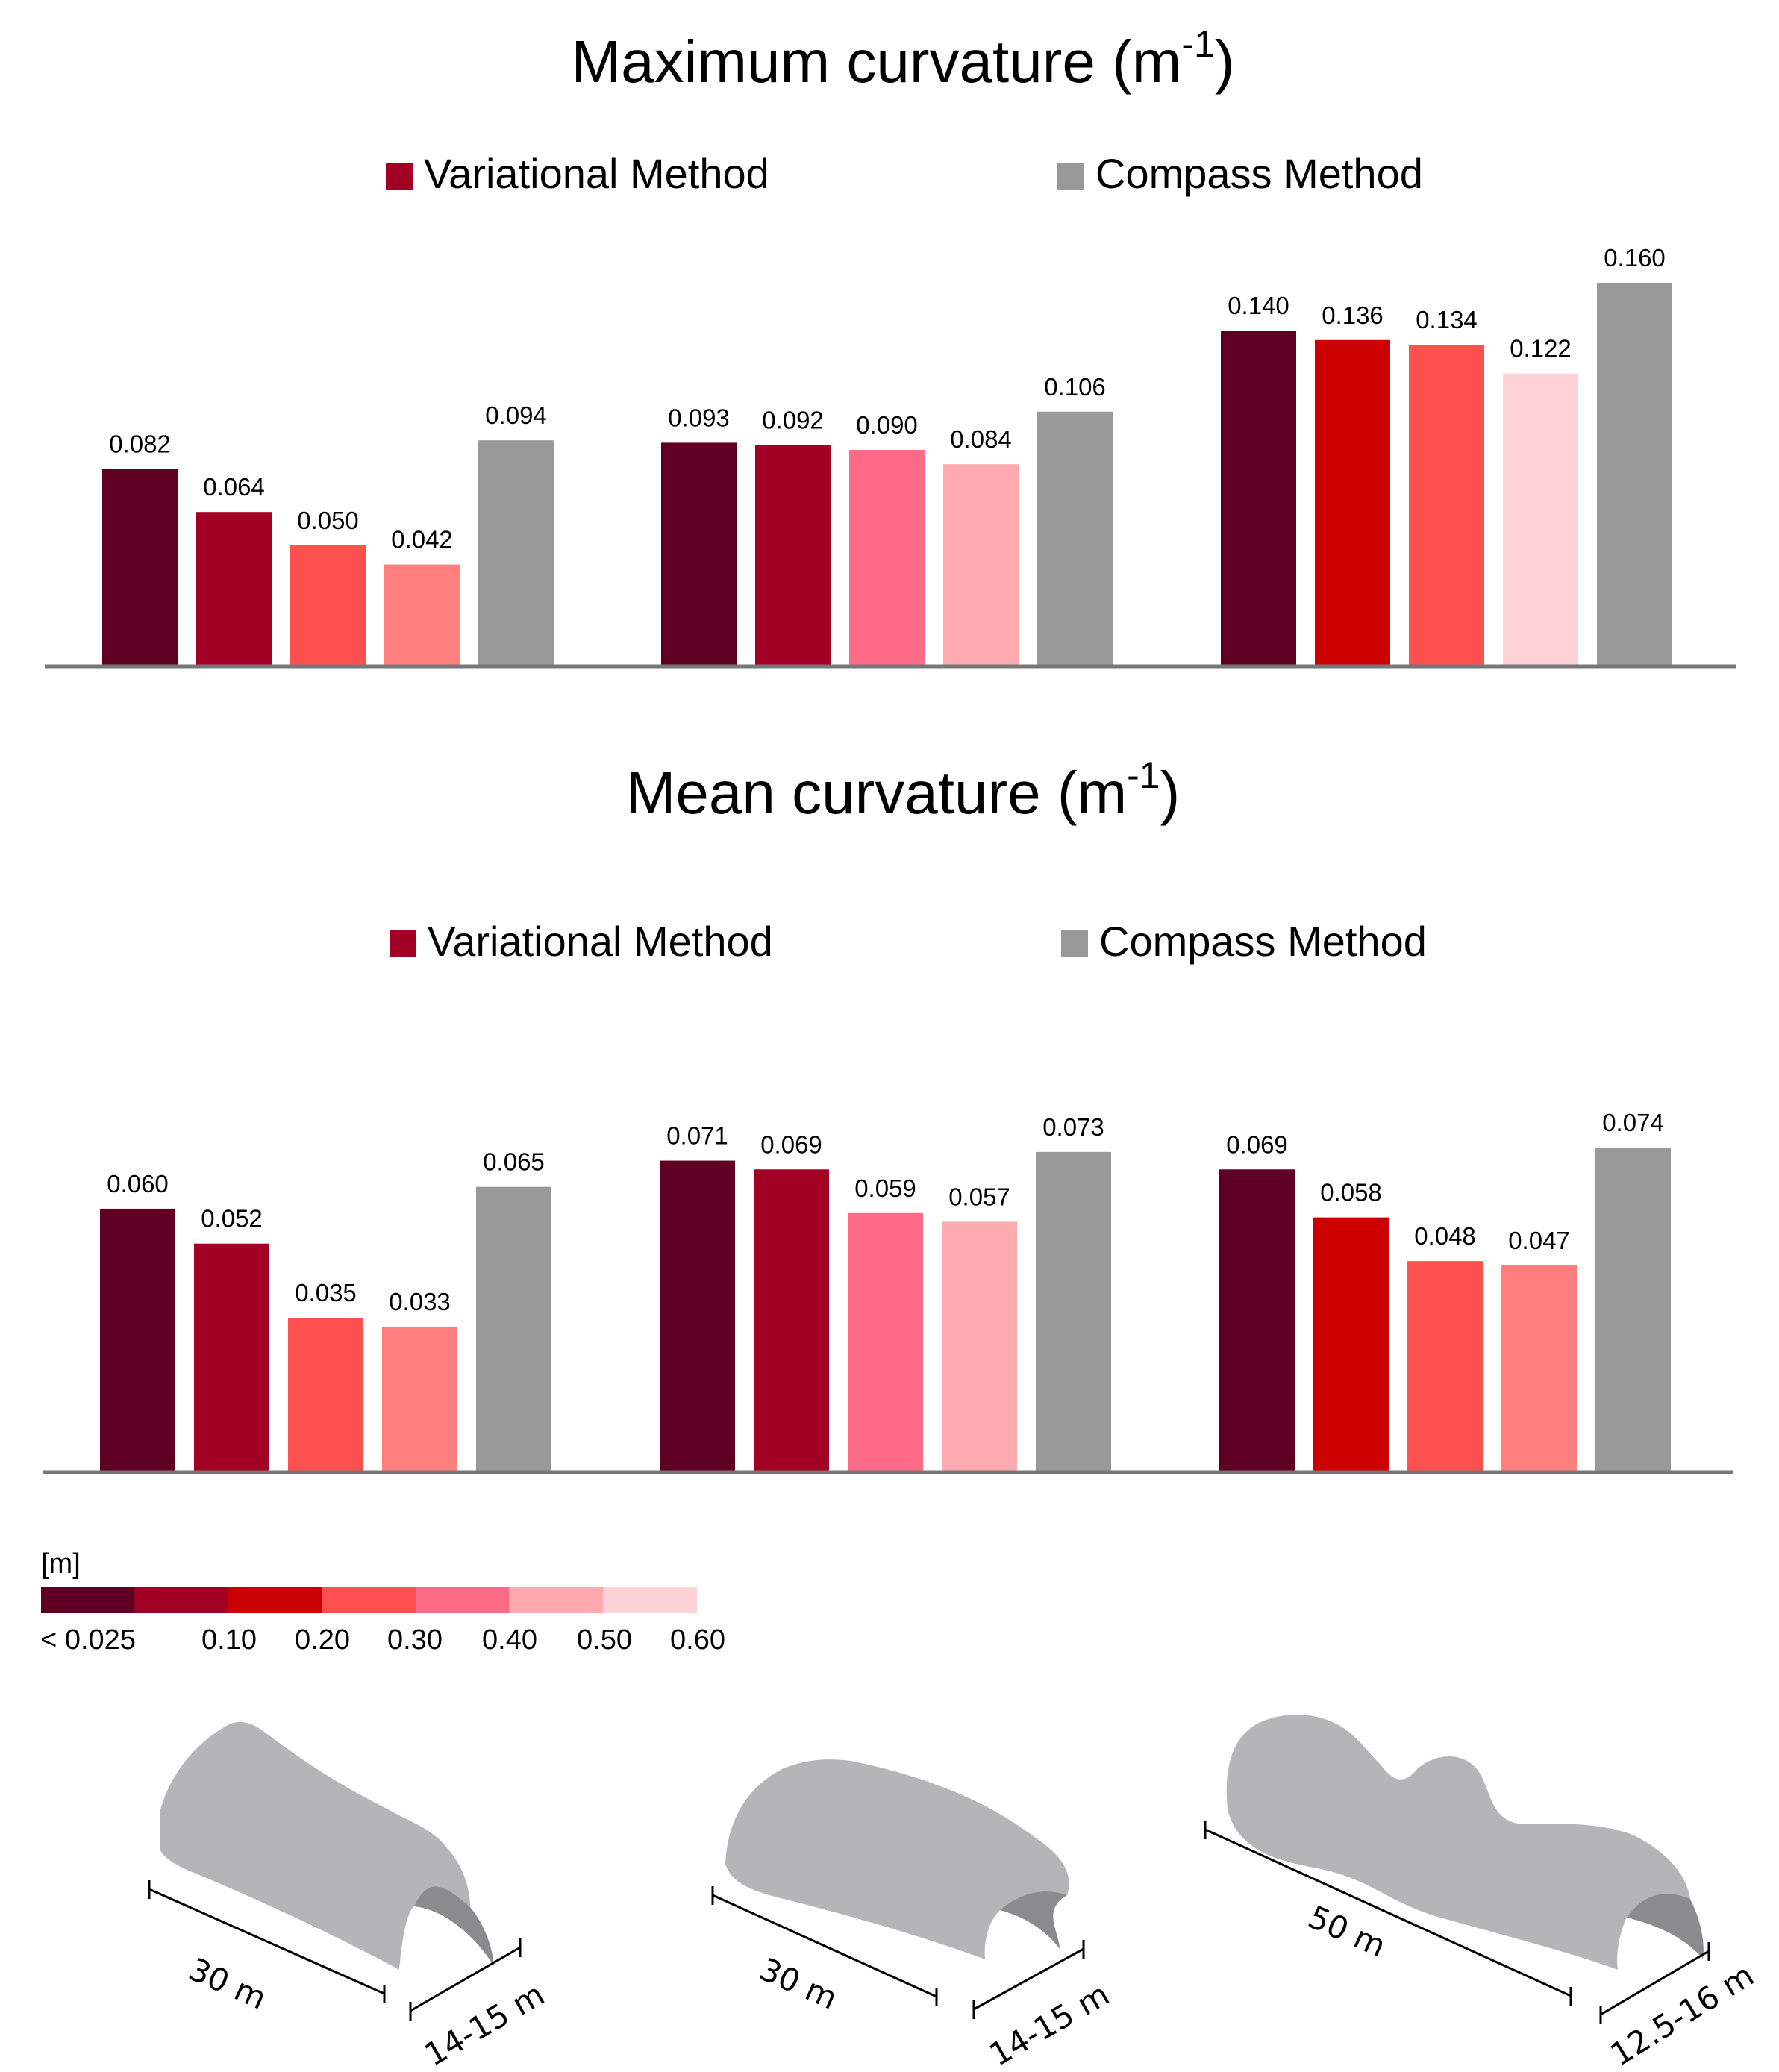 Image resolution: width=1779 pixels, height=2072 pixels. I want to click on colorbar-label-1: < 0.025, so click(88, 1640).